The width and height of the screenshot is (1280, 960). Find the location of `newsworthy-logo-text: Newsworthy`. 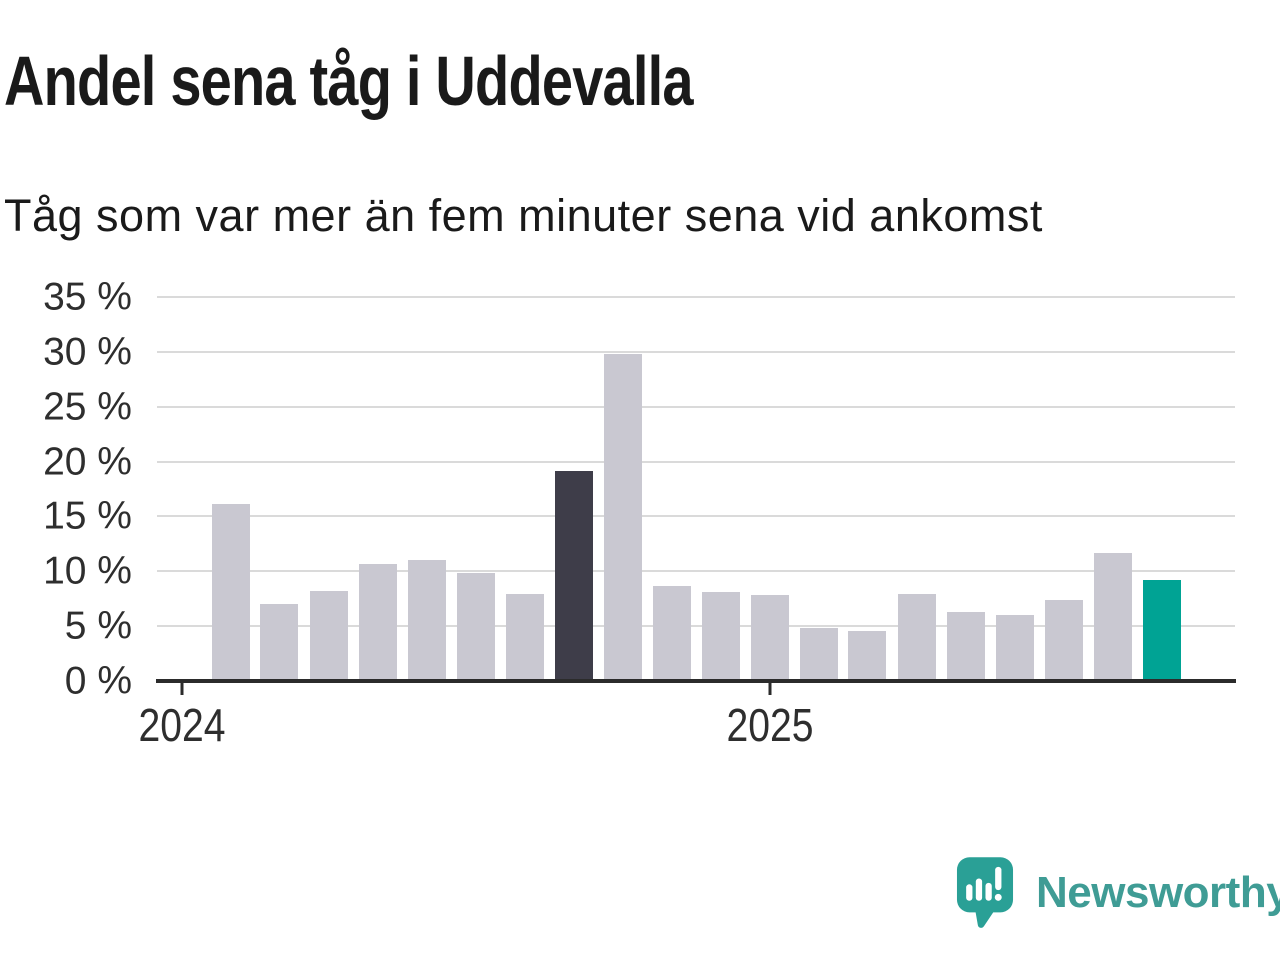

newsworthy-logo-text: Newsworthy is located at coordinates (1158, 892).